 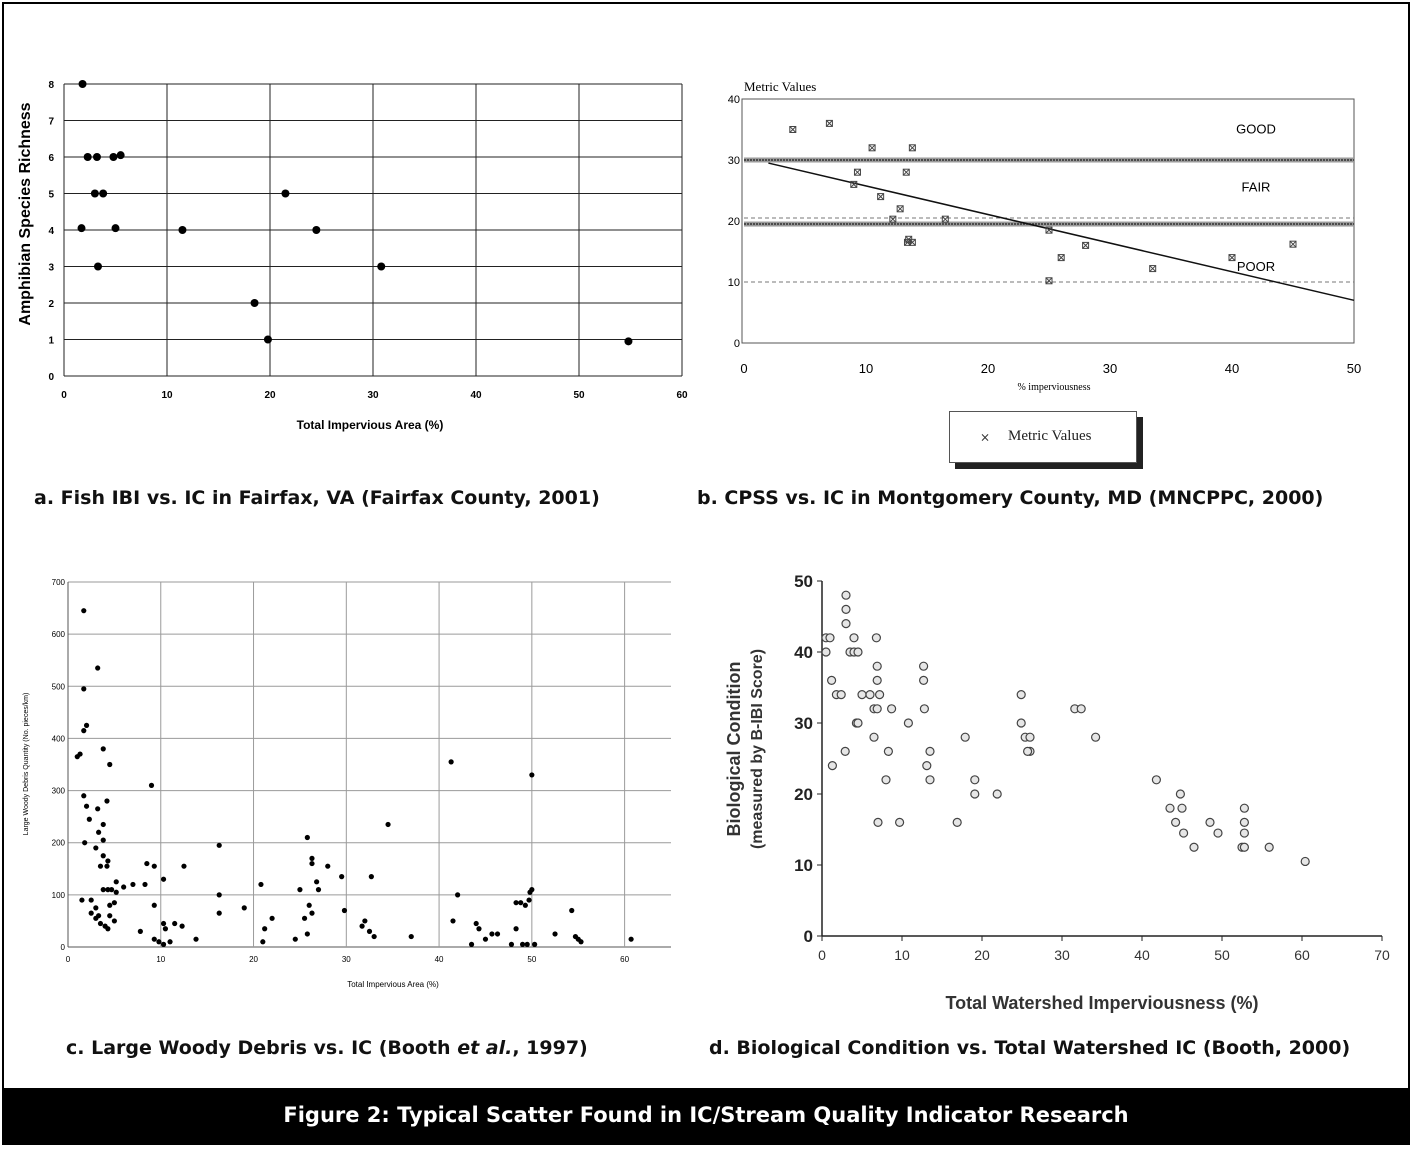 I want to click on chart-c-x-axis-label: Total Impervious Area (%), so click(x=393, y=984).